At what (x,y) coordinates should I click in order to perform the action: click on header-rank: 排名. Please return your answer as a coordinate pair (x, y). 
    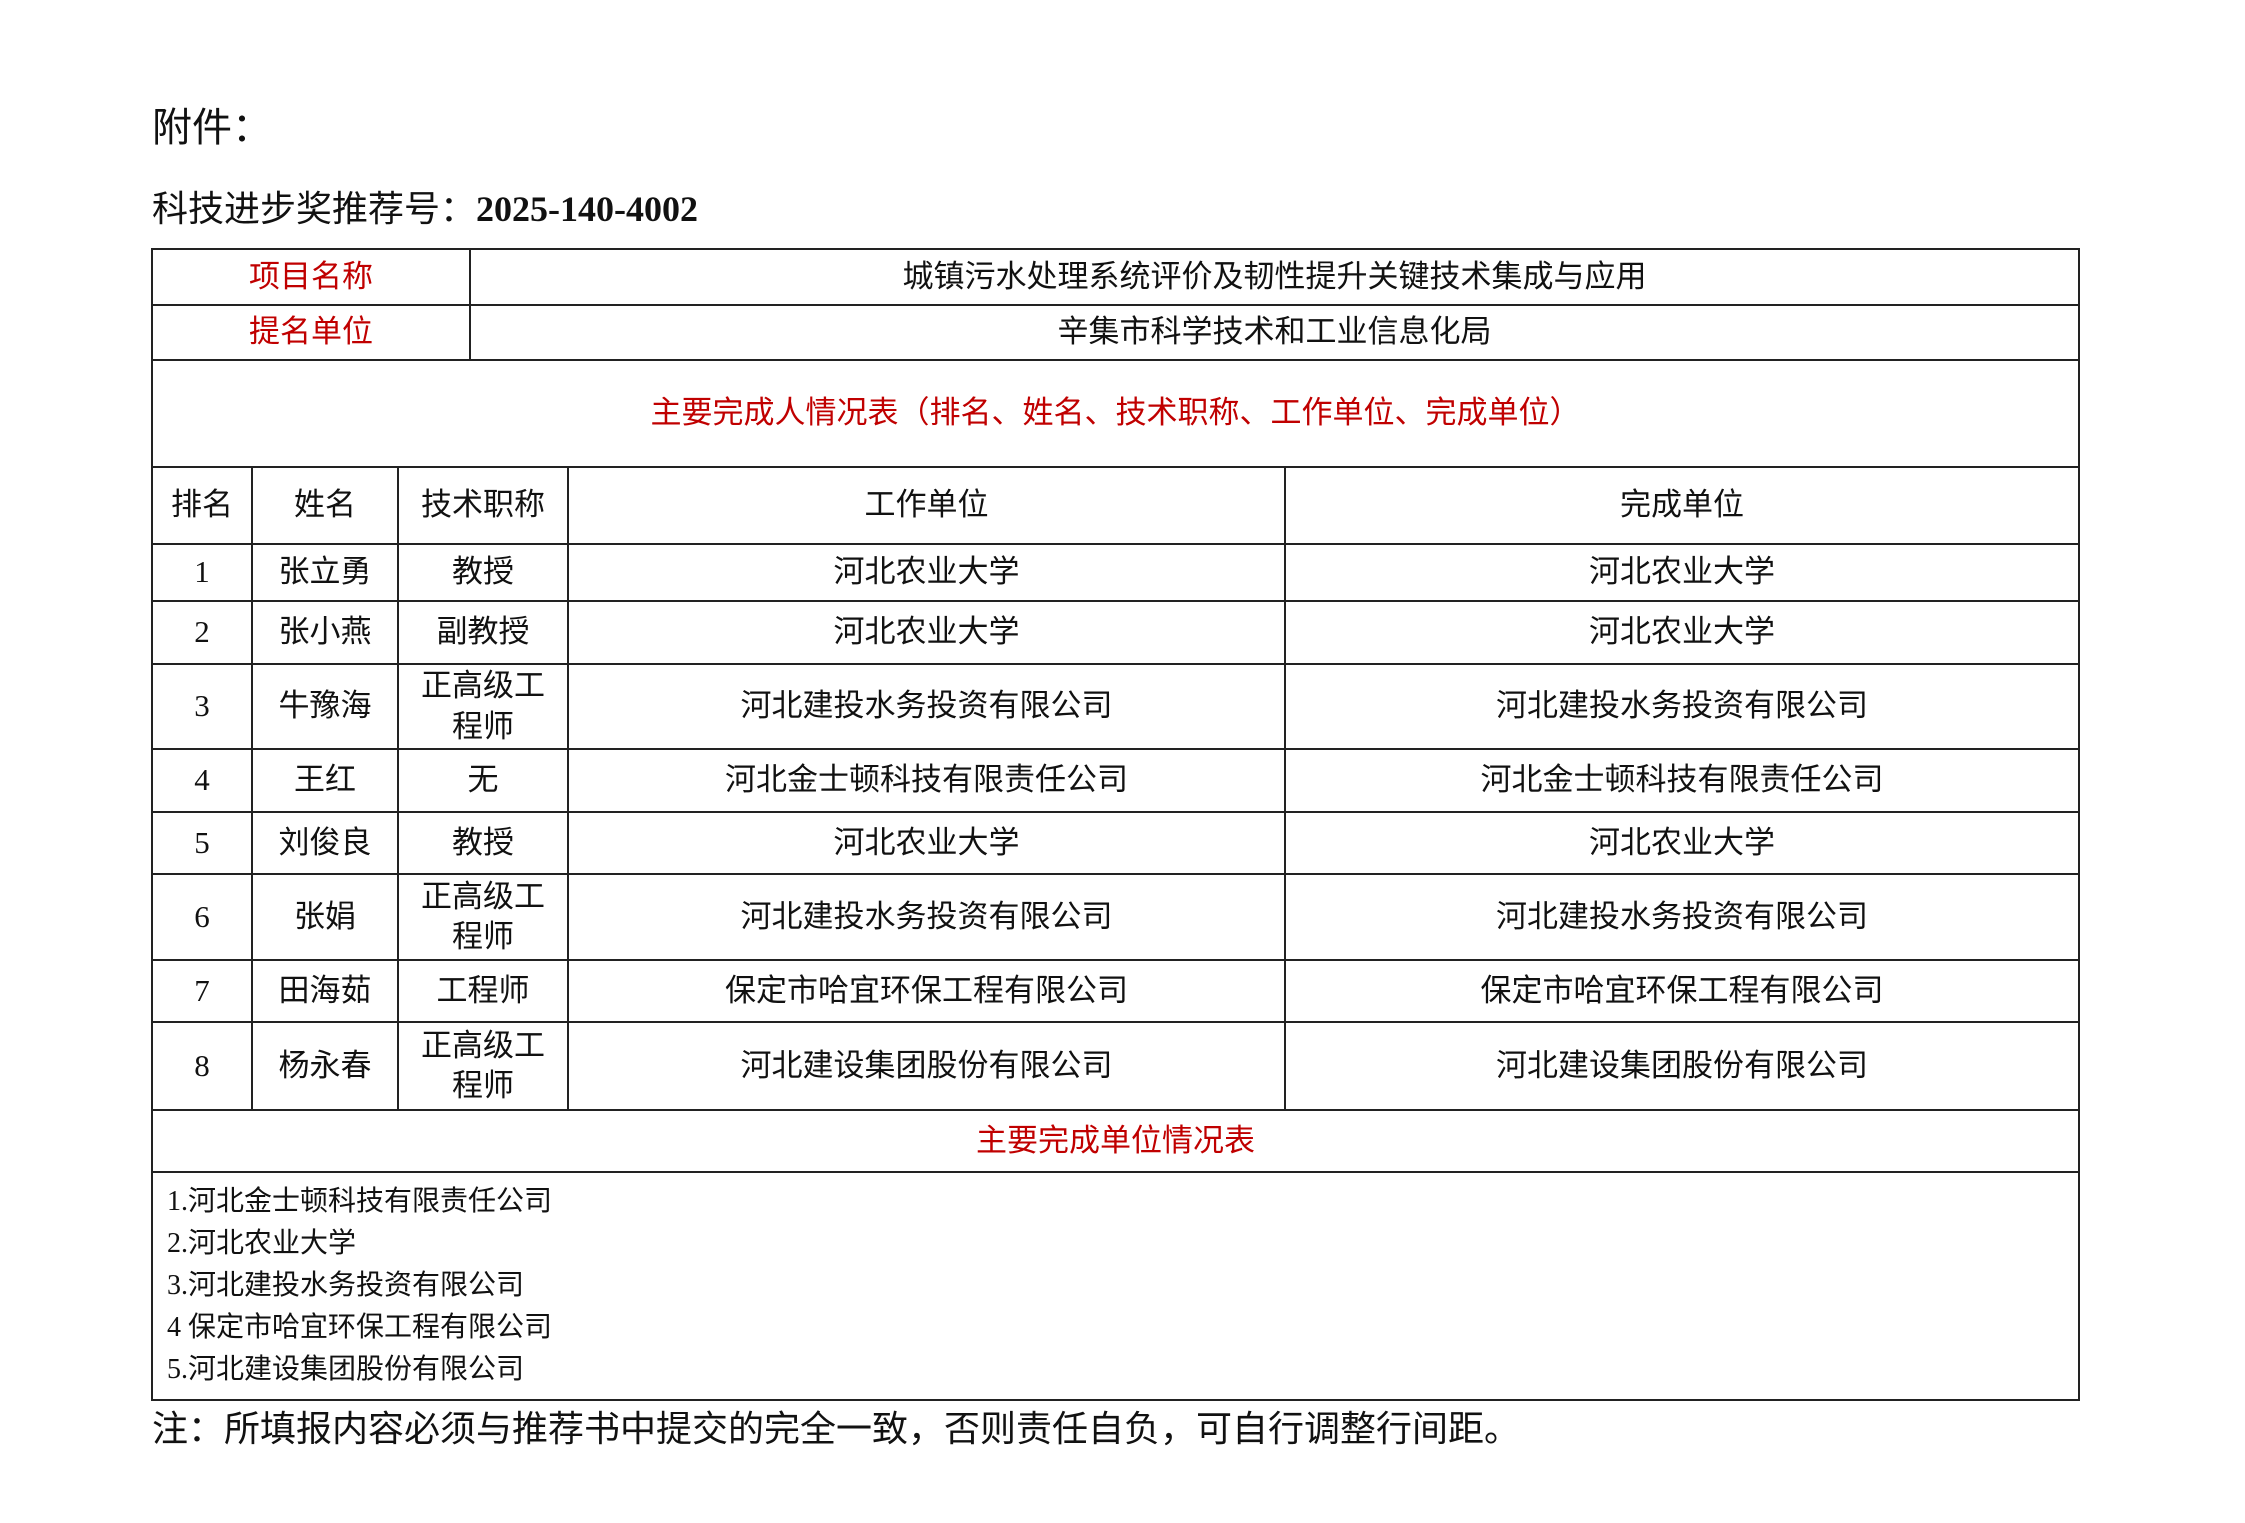
    Looking at the image, I should click on (202, 505).